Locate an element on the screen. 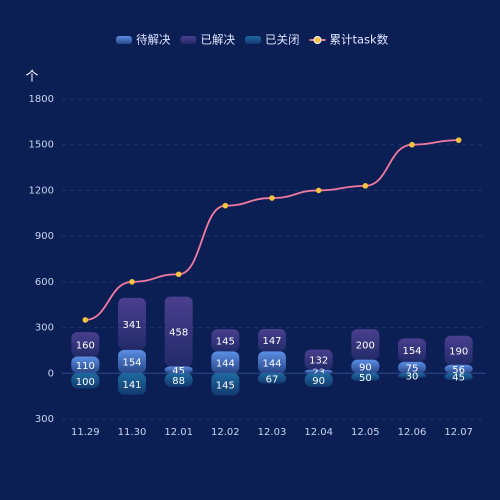 This screenshot has height=500, width=500. value-label: 141 is located at coordinates (131, 385).